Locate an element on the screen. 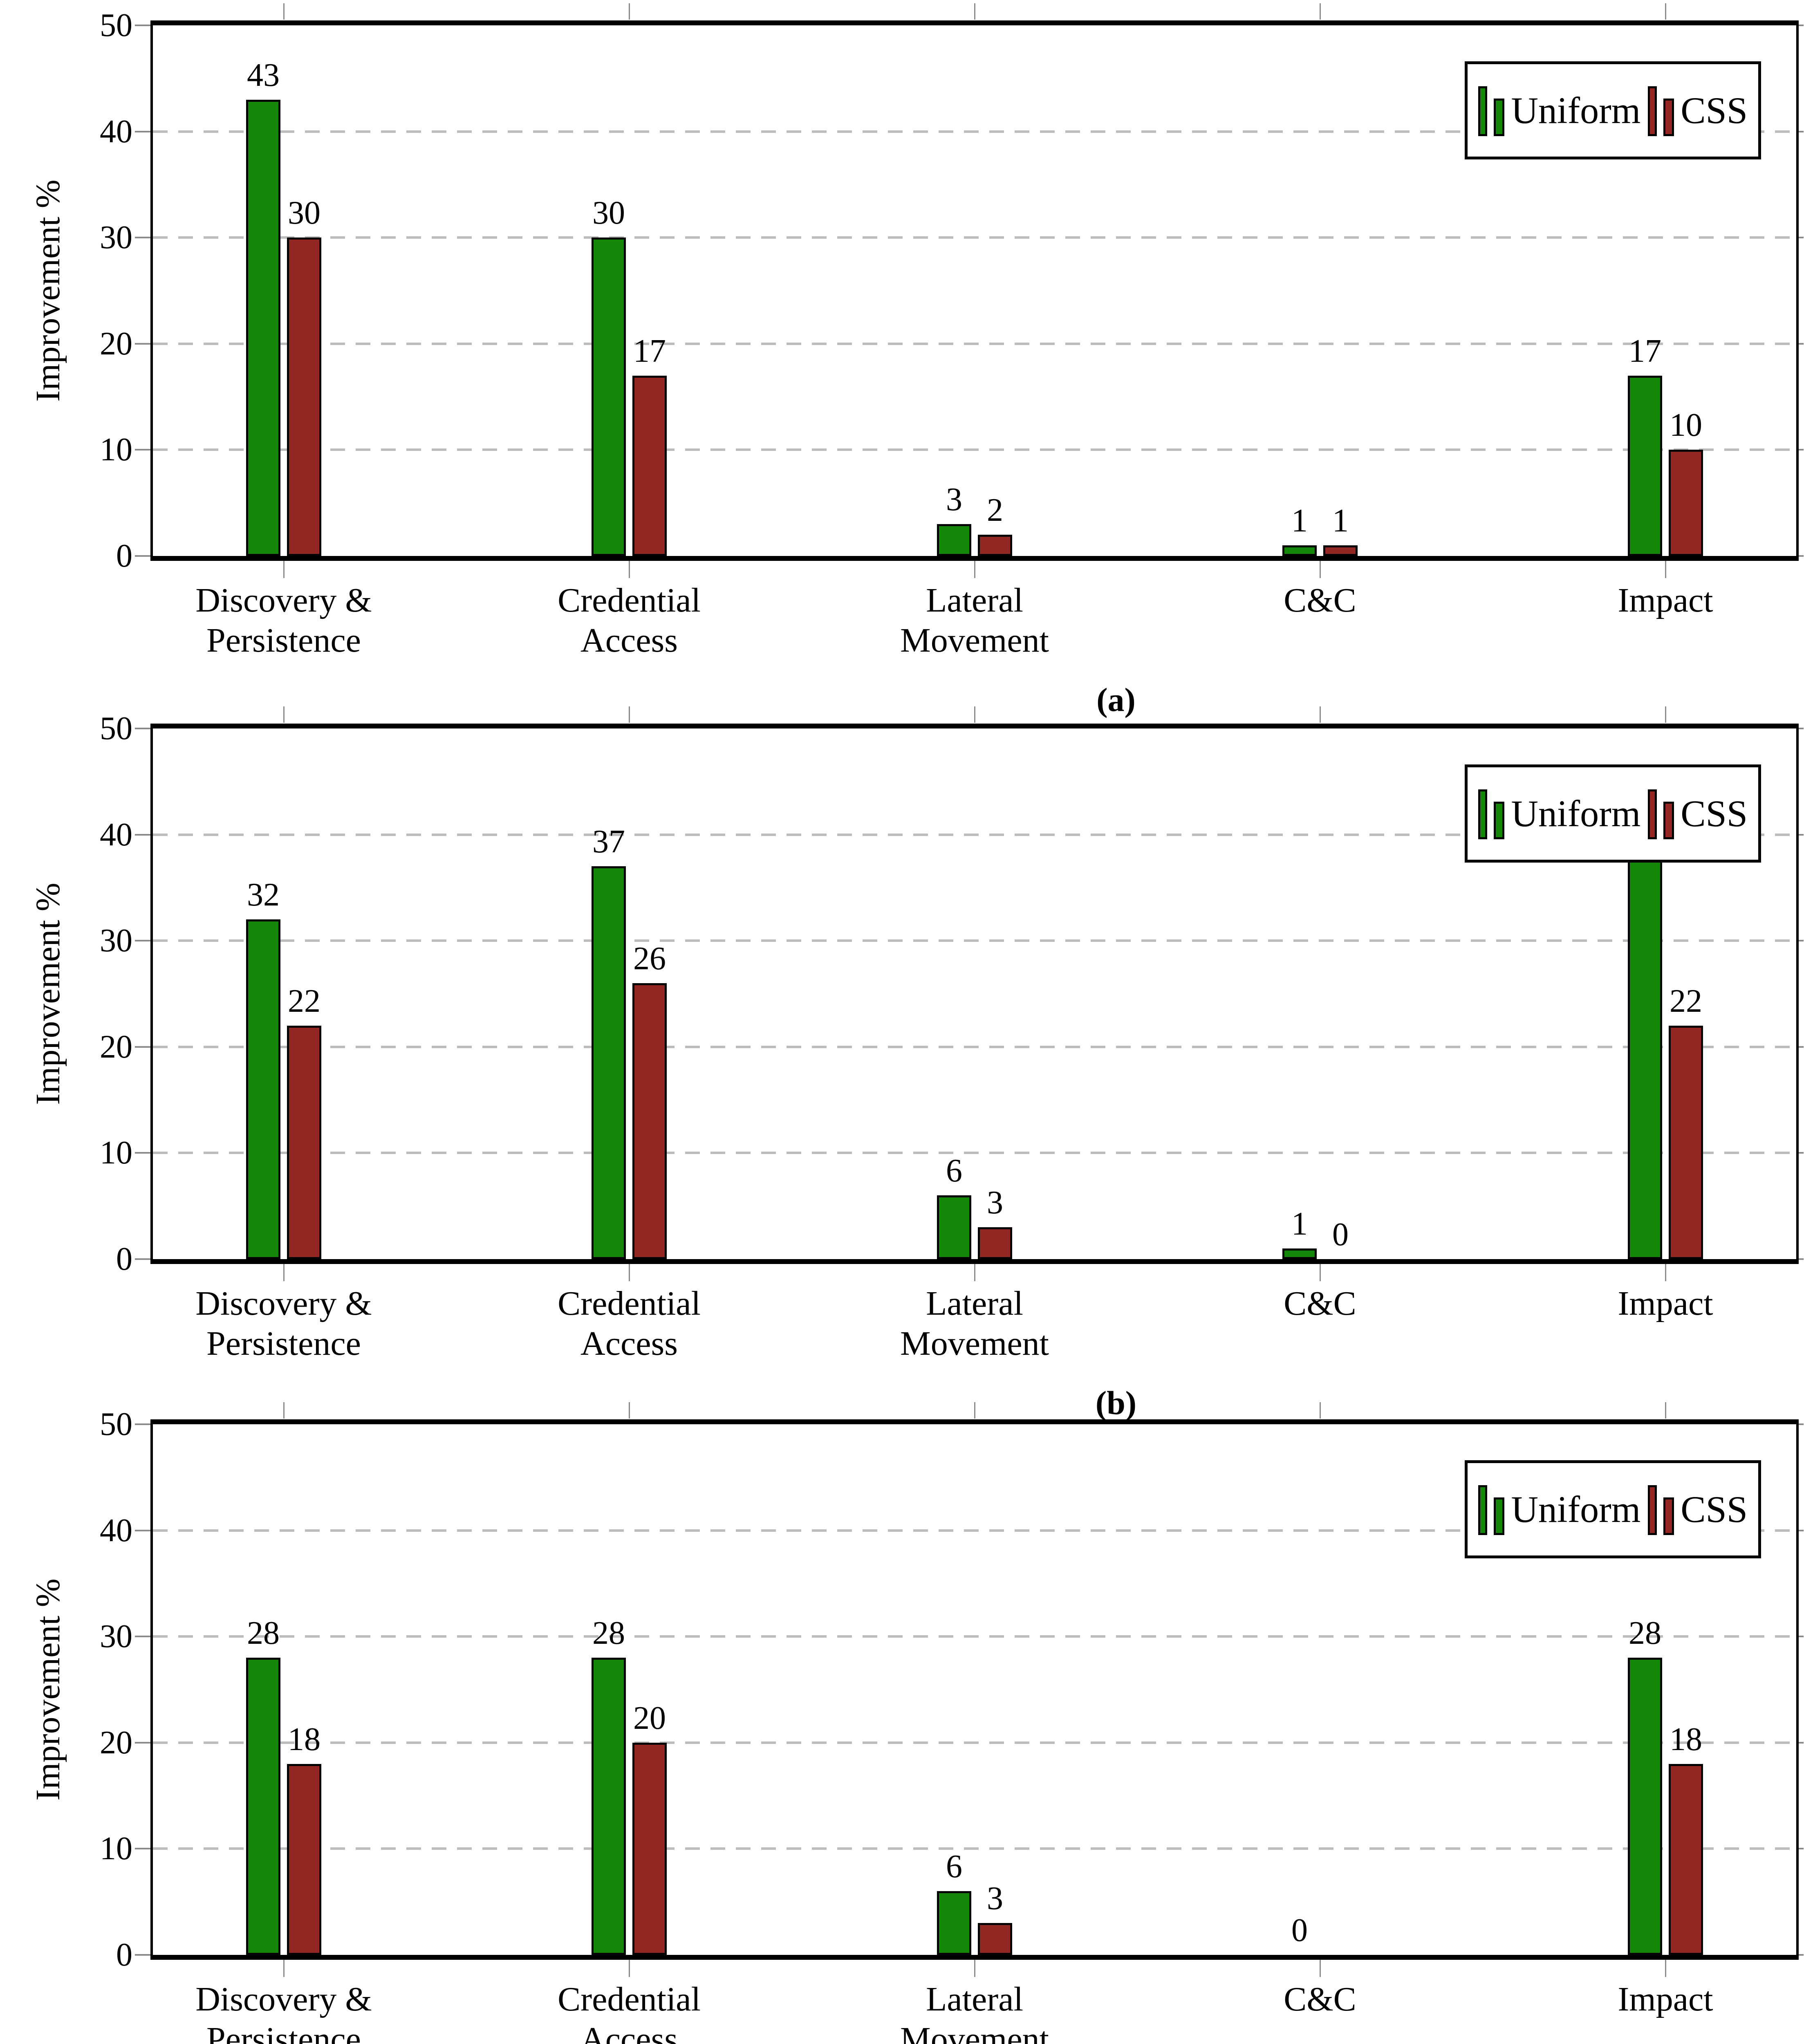  legend-css-bars-icon is located at coordinates (1661, 814).